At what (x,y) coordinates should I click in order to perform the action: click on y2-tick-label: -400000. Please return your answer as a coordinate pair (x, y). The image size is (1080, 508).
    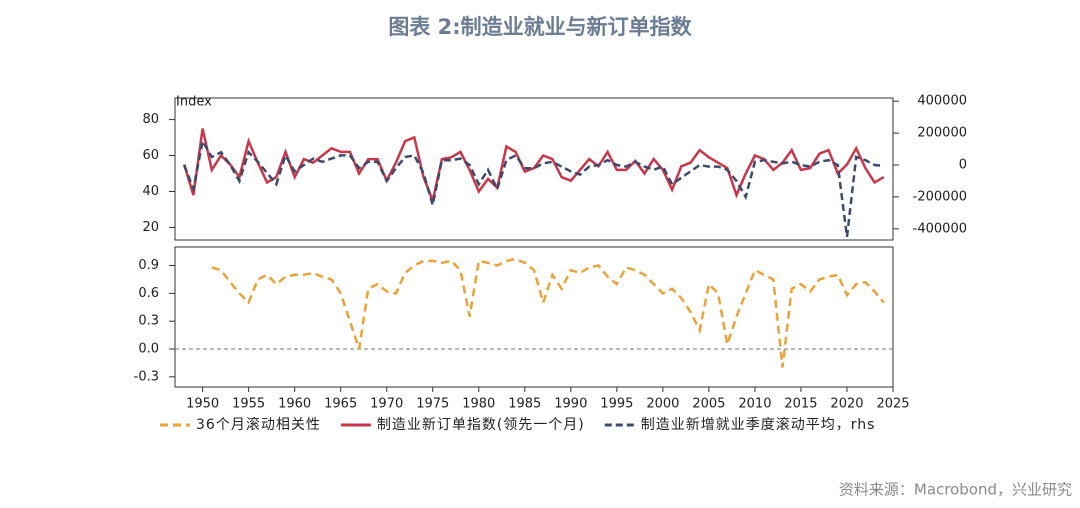
    Looking at the image, I should click on (940, 228).